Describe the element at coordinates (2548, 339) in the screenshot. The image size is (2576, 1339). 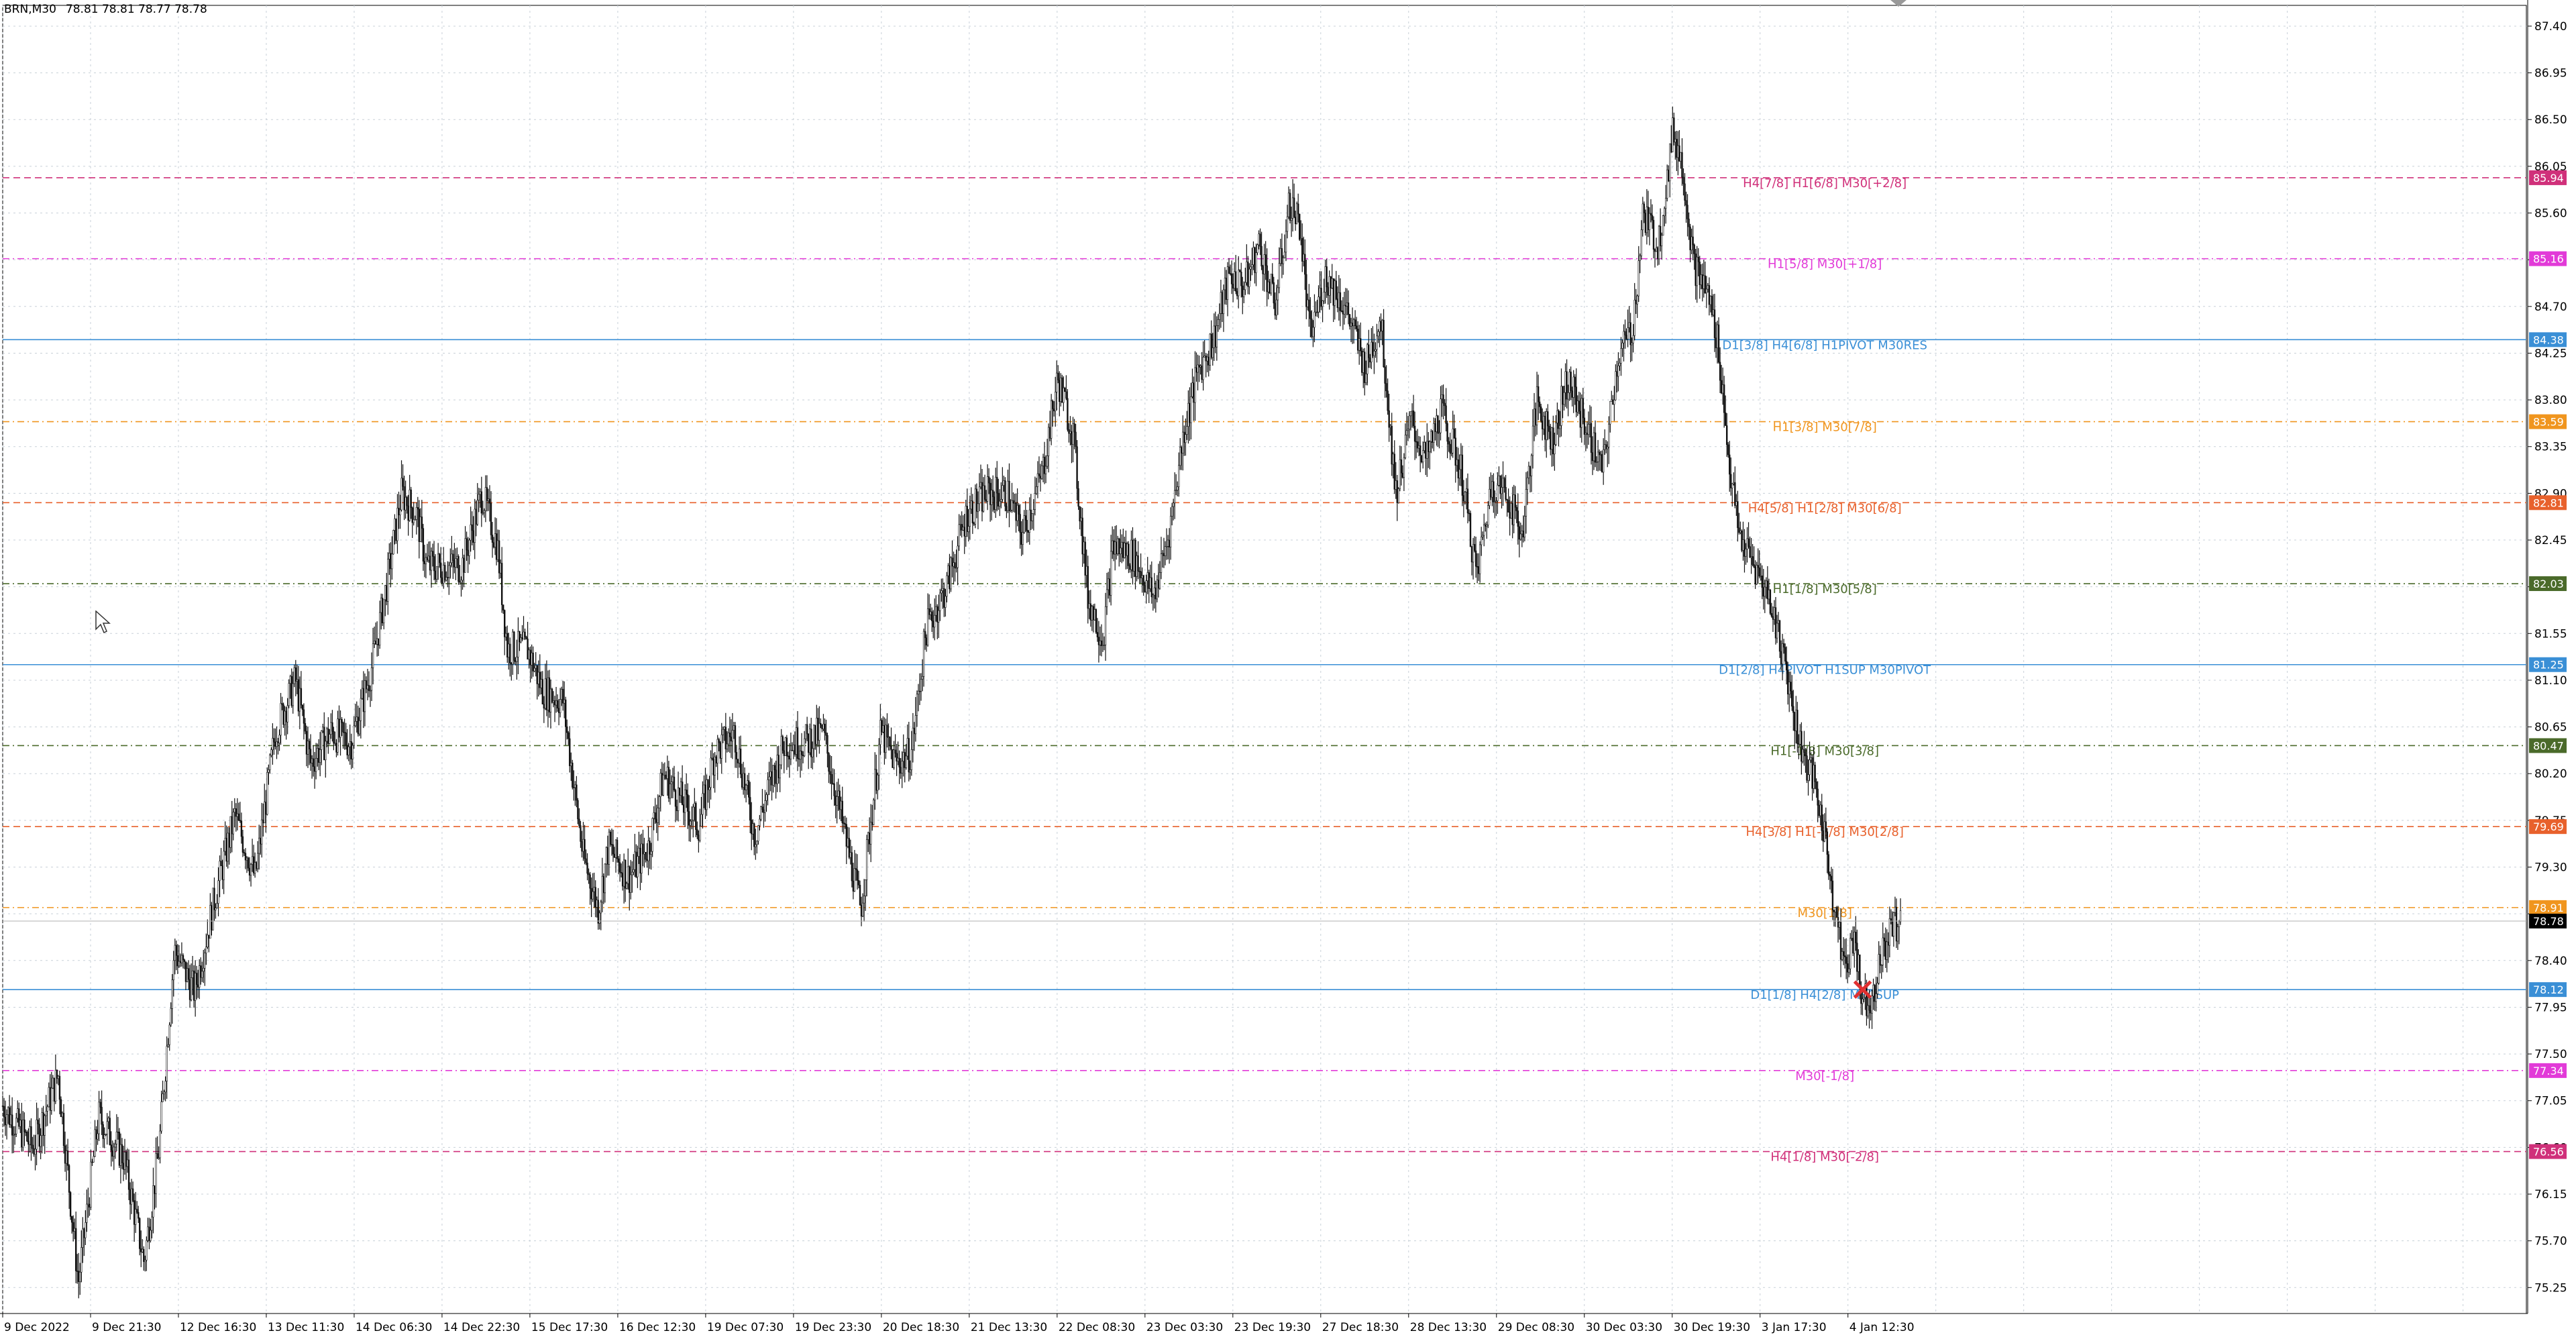
I see `level-price-tag` at that location.